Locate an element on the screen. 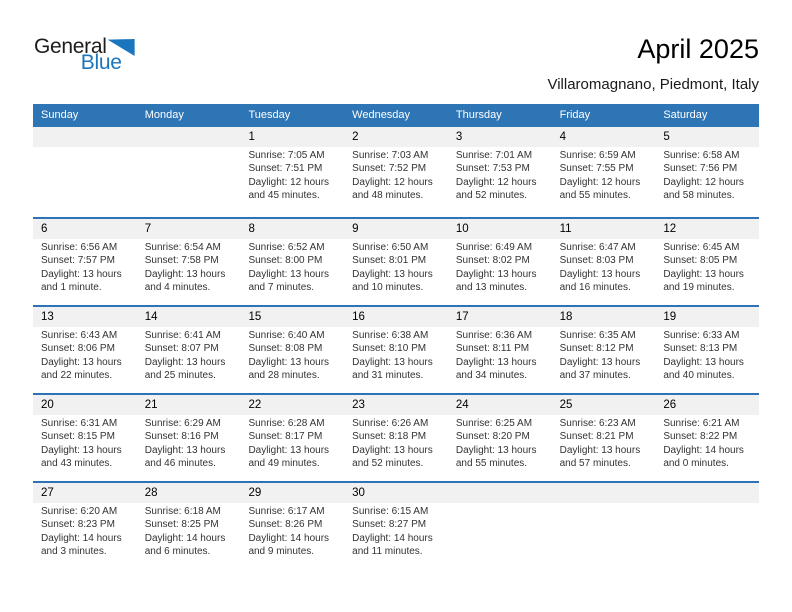 This screenshot has width=792, height=612. day-detail-line: Sunset: 8:02 PM is located at coordinates (492, 261).